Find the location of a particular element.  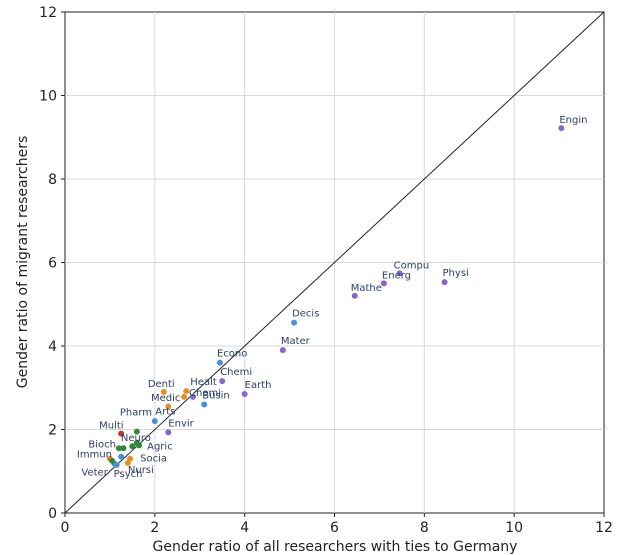

y-axis-label: Gender ratio of migrant researchers is located at coordinates (23, 262).